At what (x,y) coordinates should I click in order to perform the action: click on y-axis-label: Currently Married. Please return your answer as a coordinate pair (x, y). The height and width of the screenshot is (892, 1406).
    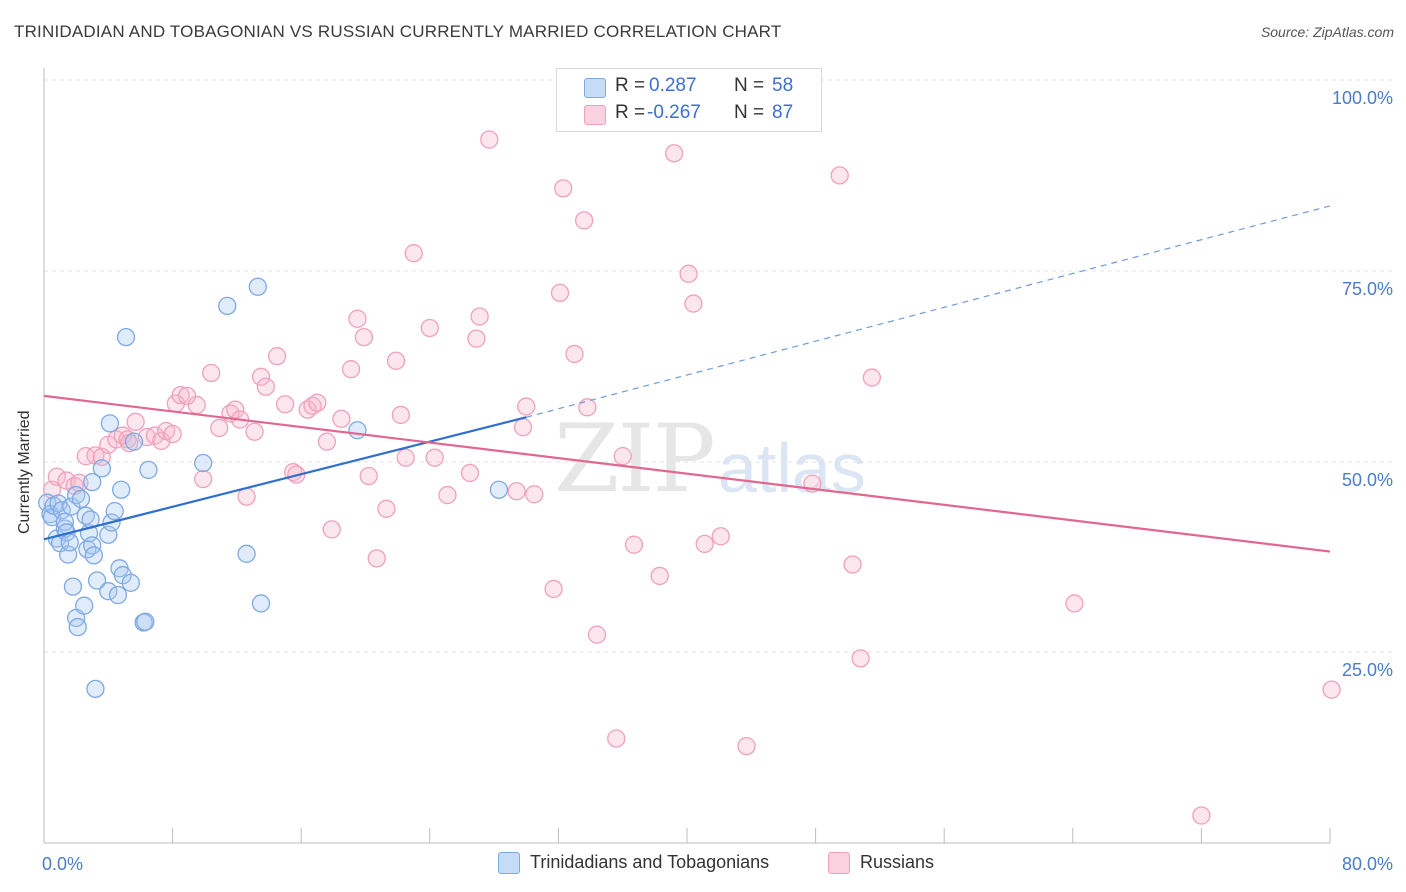
    Looking at the image, I should click on (24, 472).